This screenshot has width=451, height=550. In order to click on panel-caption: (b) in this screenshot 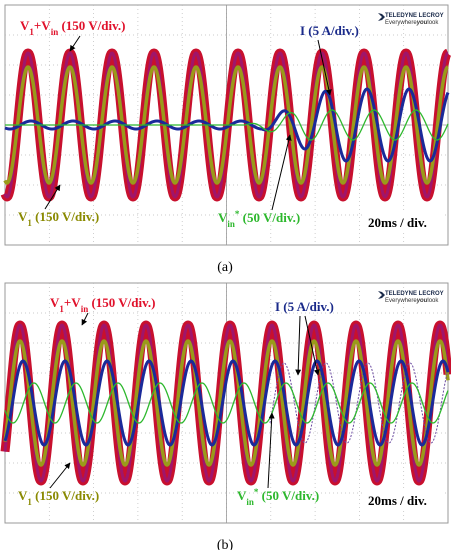, I will do `click(225, 544)`.